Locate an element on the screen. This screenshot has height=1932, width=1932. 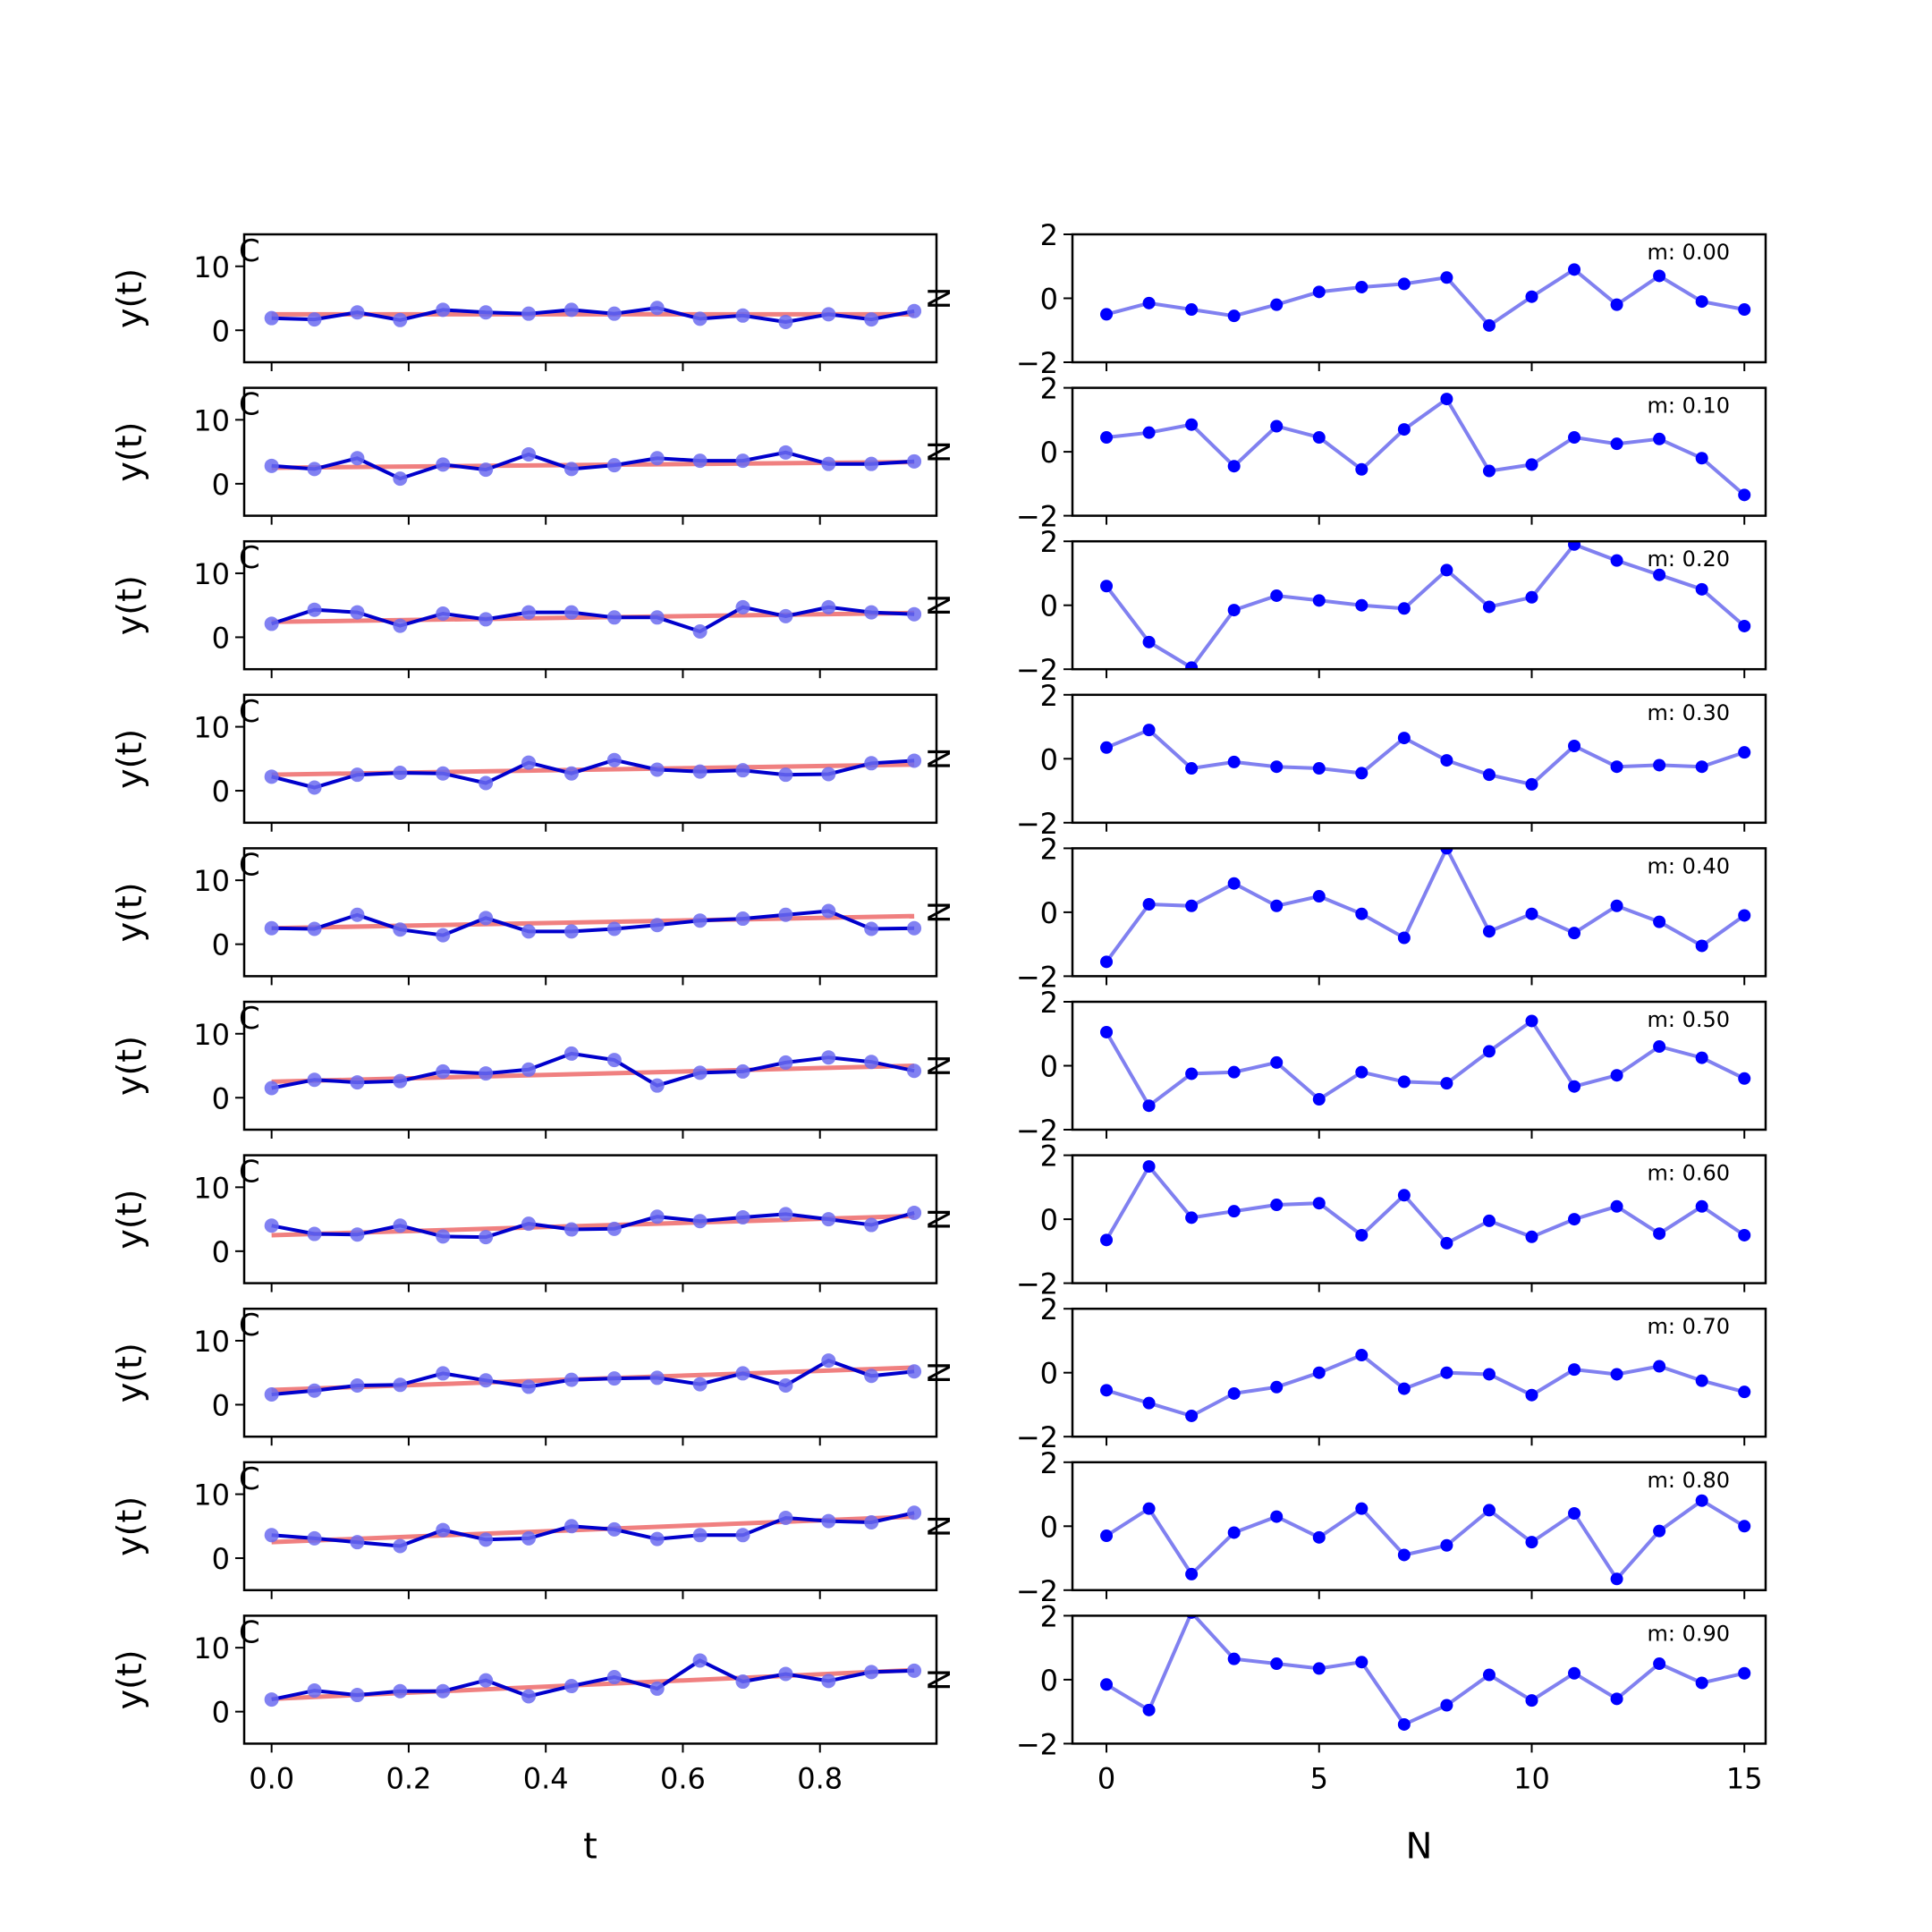
right-subplot-1: m: 0.10 −2 0 2 is located at coordinates (1391, 453).